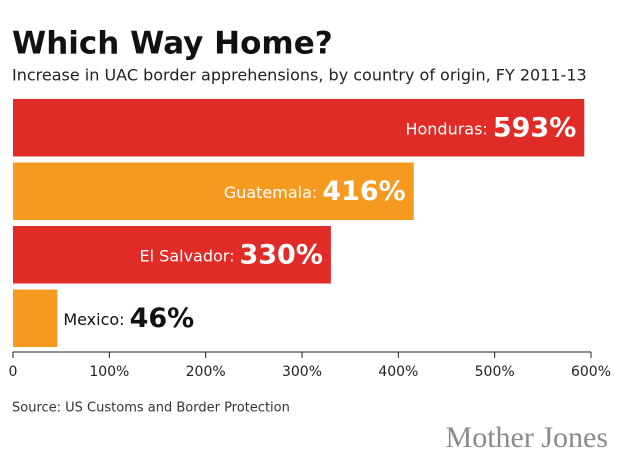  Describe the element at coordinates (302, 372) in the screenshot. I see `x-tick-label: 300%` at that location.